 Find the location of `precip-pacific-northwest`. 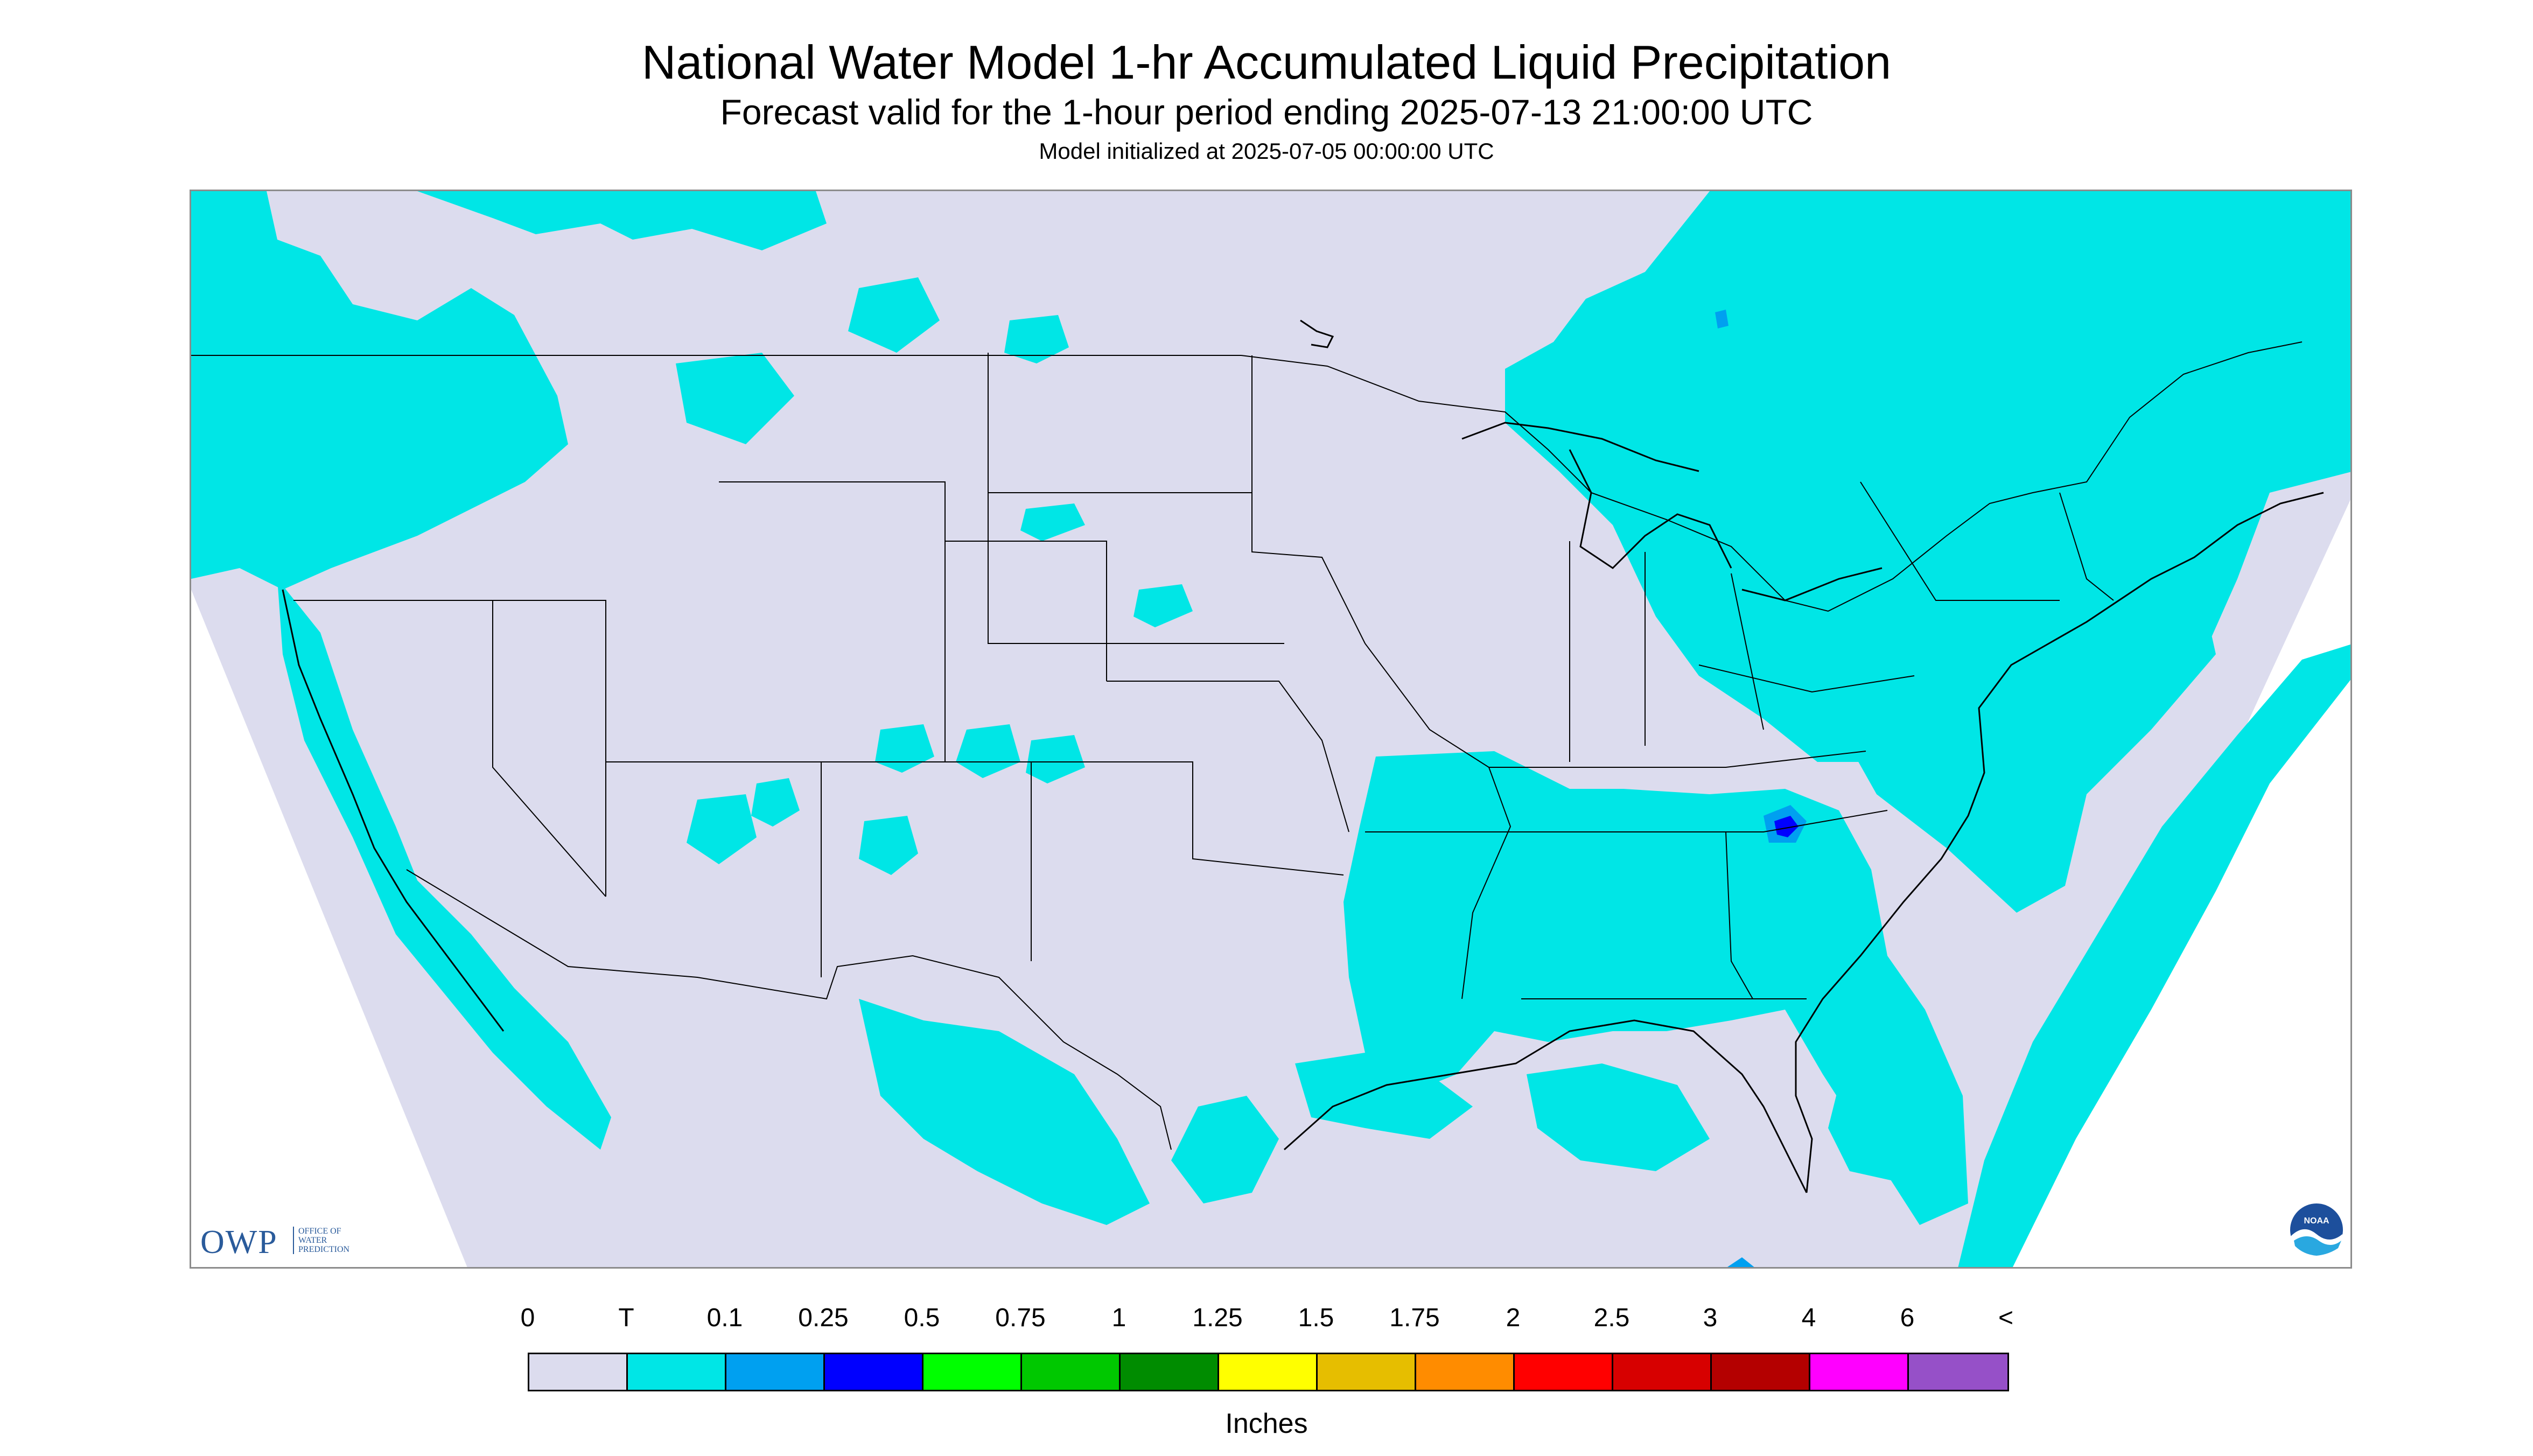

precip-pacific-northwest is located at coordinates (380, 390).